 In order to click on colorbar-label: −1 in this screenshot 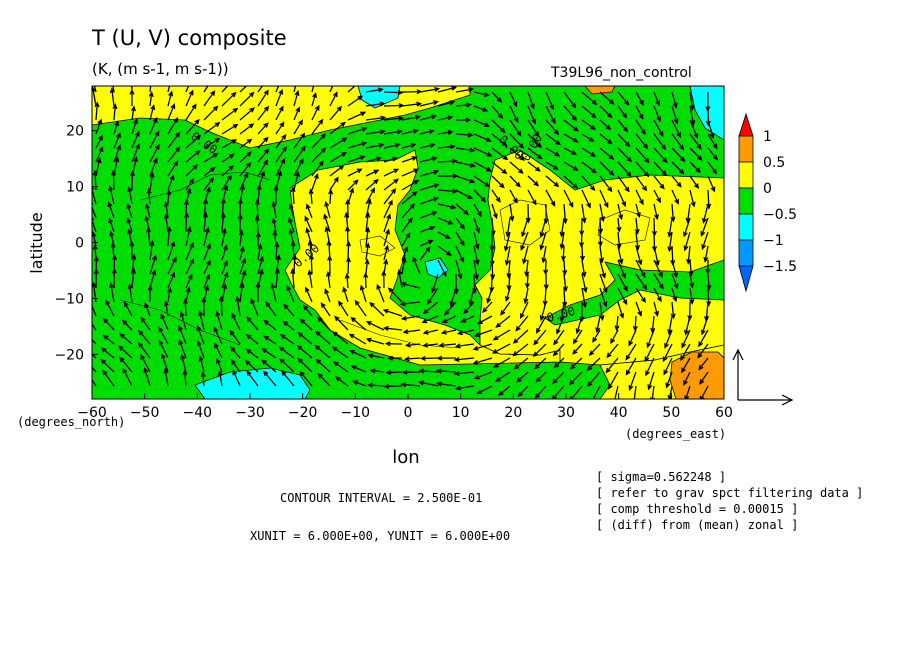, I will do `click(773, 241)`.